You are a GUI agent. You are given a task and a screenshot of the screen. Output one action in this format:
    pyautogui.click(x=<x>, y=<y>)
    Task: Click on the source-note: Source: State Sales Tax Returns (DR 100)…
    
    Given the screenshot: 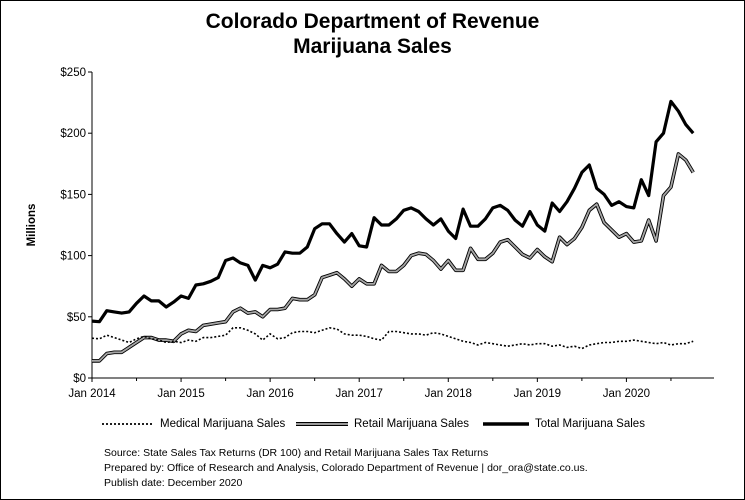 What is the action you would take?
    pyautogui.click(x=296, y=453)
    